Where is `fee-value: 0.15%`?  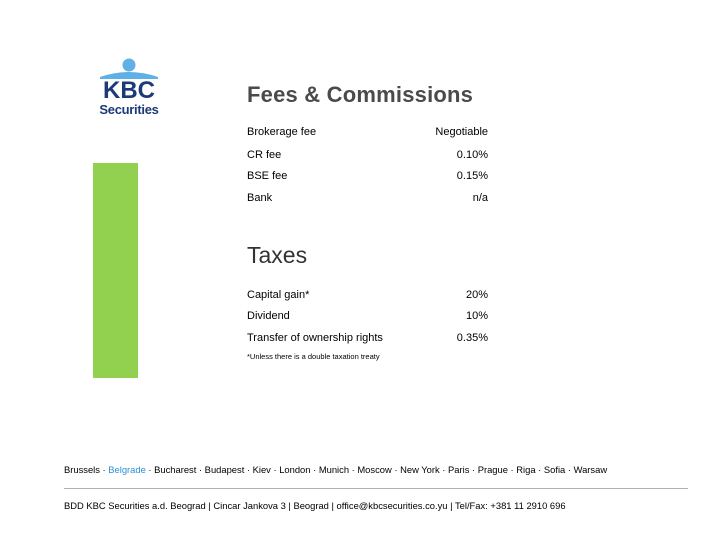 fee-value: 0.15% is located at coordinates (472, 176).